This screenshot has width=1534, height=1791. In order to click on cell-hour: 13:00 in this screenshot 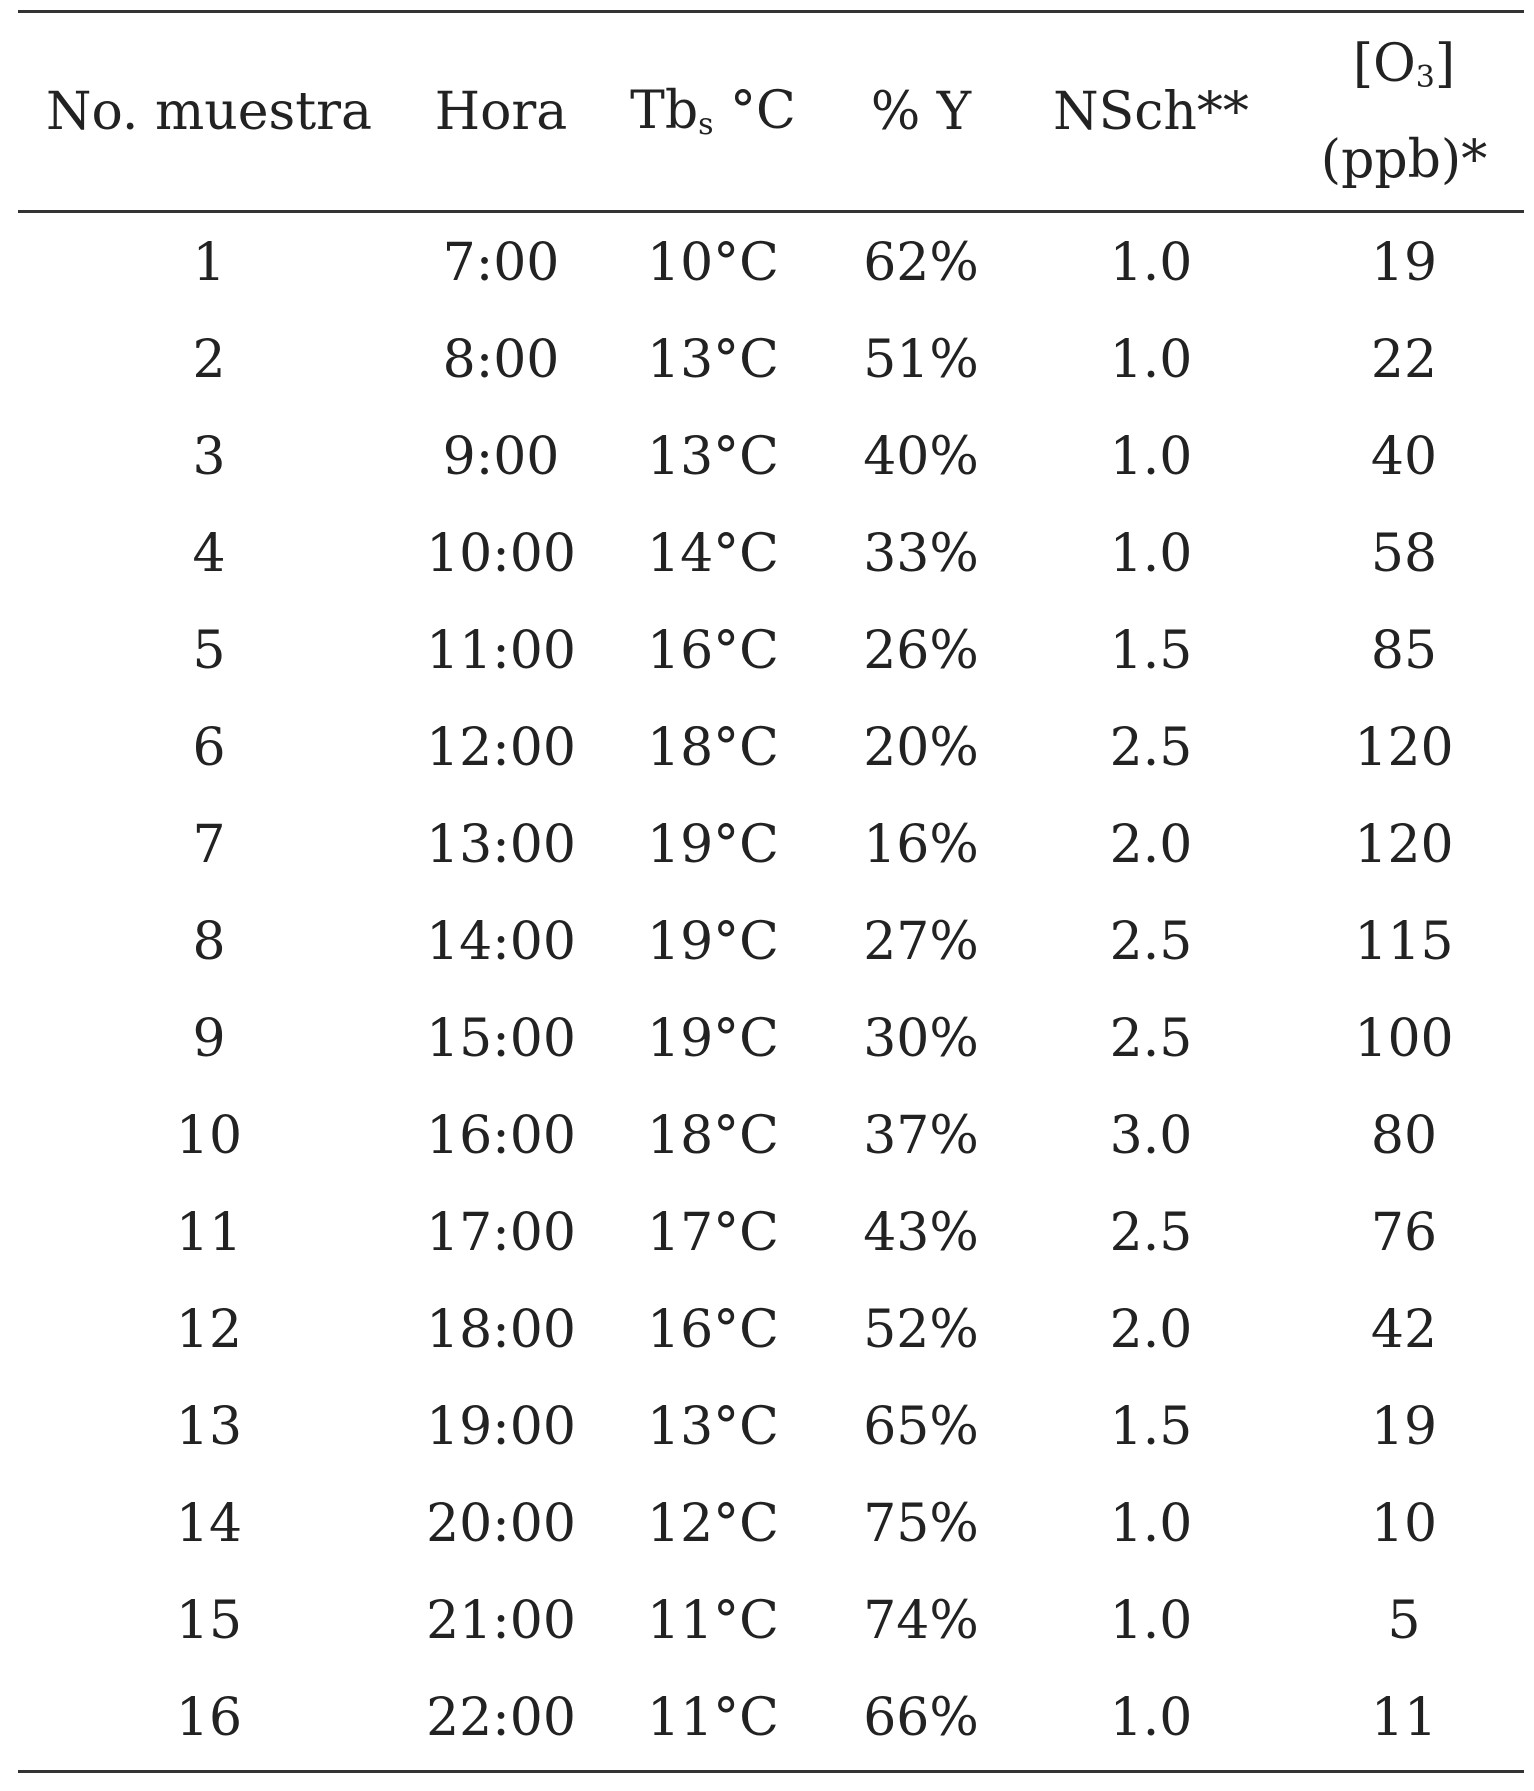, I will do `click(501, 844)`.